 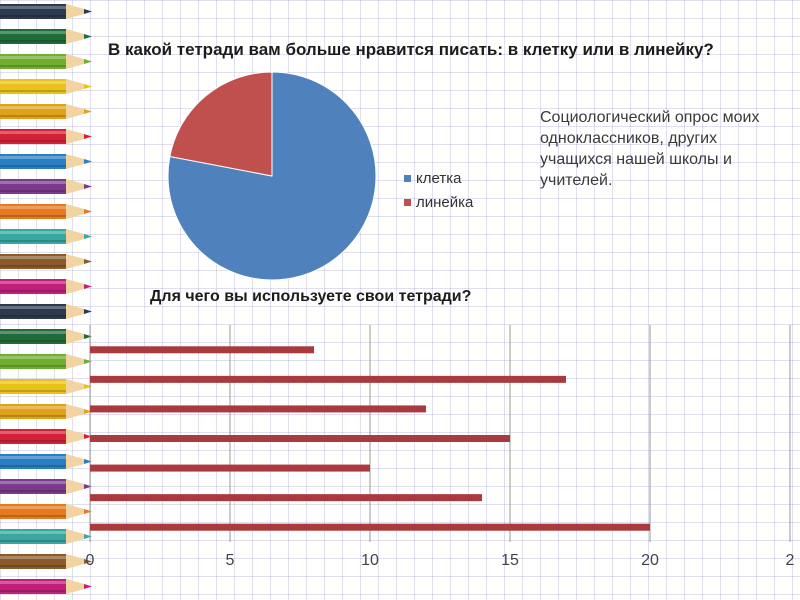 I want to click on pencil-border-decoration, so click(x=46, y=299).